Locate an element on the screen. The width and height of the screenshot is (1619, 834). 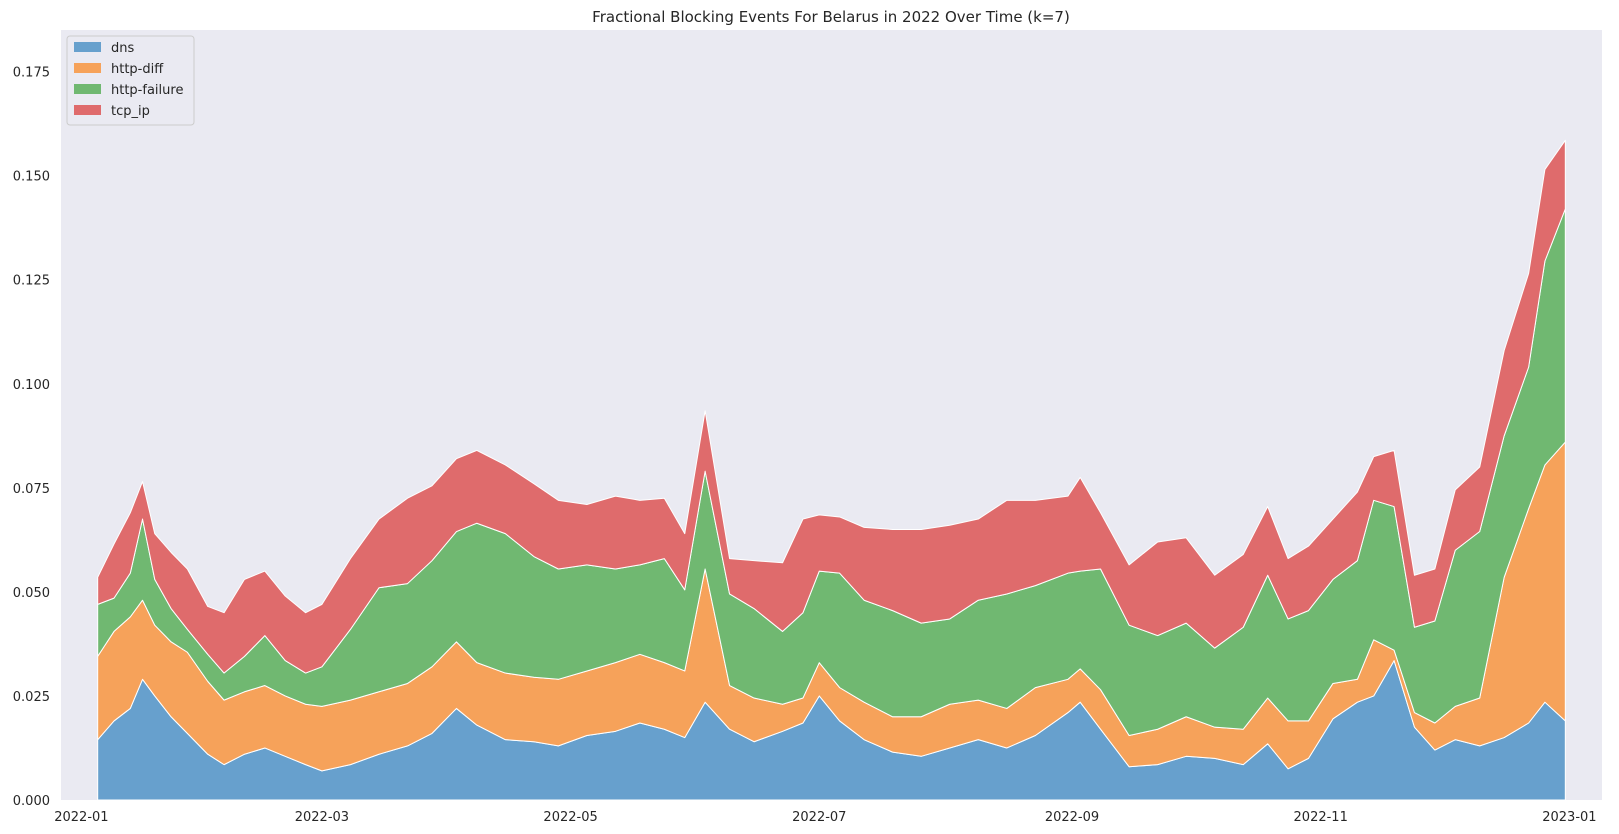
y-axis-ticks: 0.000 0.025 0.050 0.075 0.100 0.125 0.150 0.175 is located at coordinates (31, 437).